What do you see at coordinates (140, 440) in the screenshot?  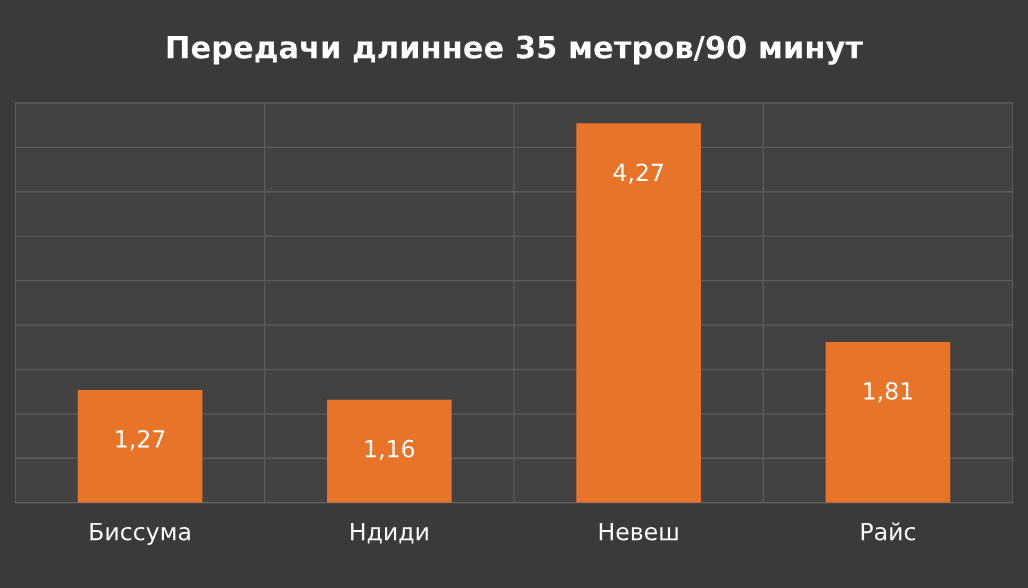 I see `data-label: 1,27` at bounding box center [140, 440].